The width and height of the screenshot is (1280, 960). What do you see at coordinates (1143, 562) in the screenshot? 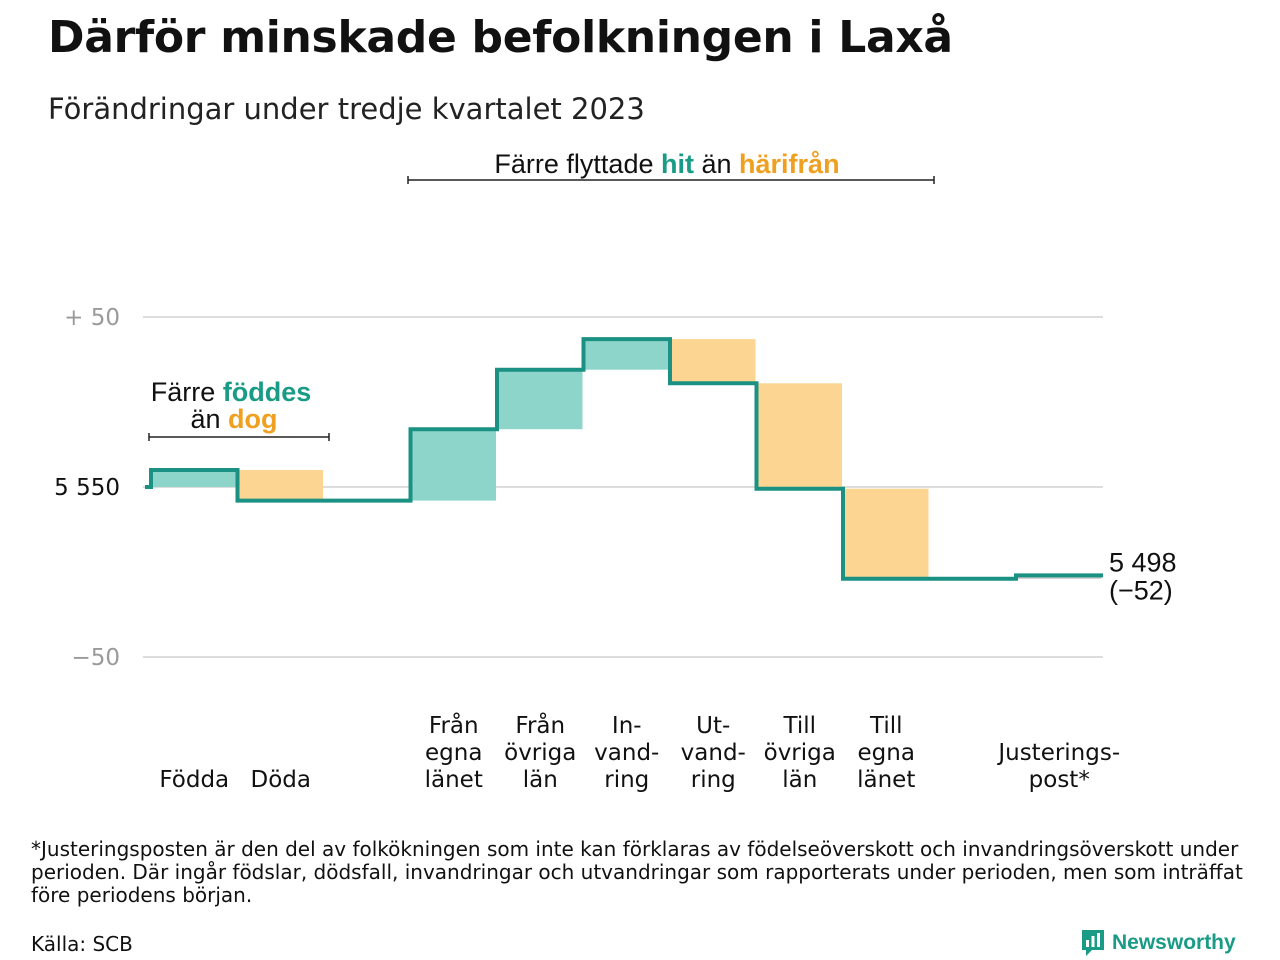
I see `end-value-label: 5 498` at bounding box center [1143, 562].